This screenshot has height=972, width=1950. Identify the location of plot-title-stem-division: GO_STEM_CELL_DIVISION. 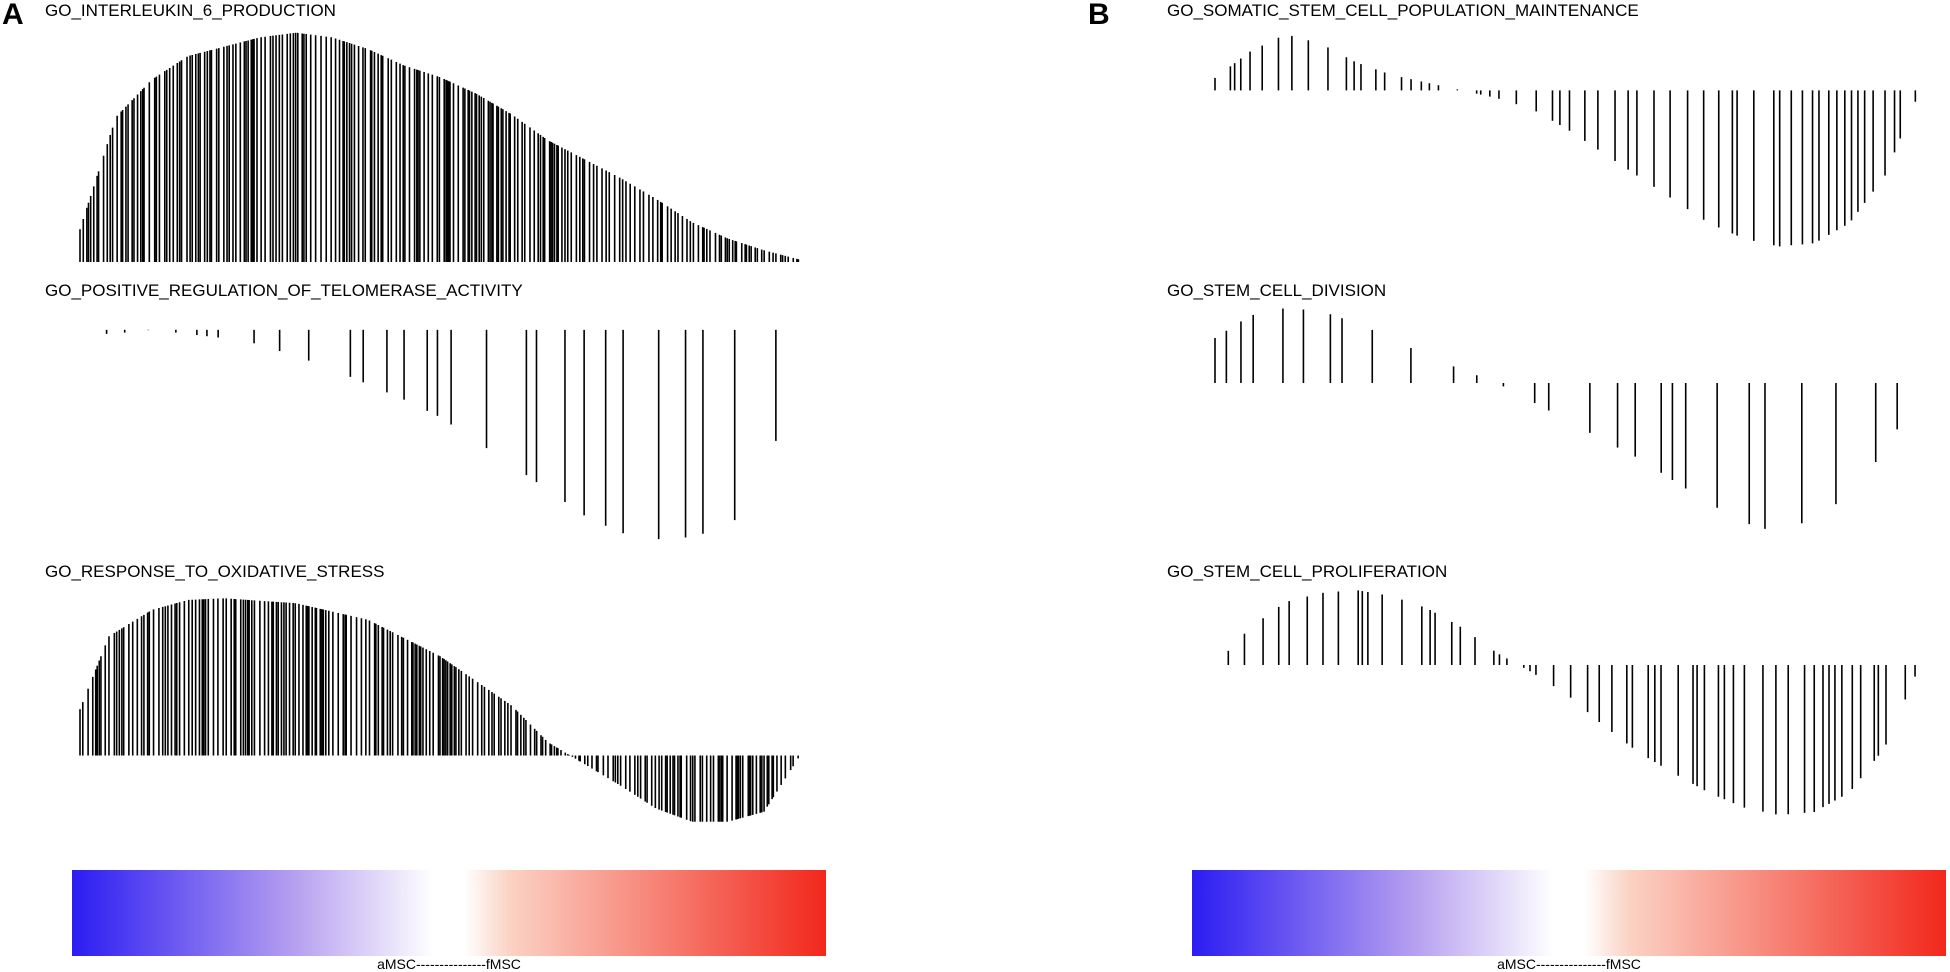
(1277, 290).